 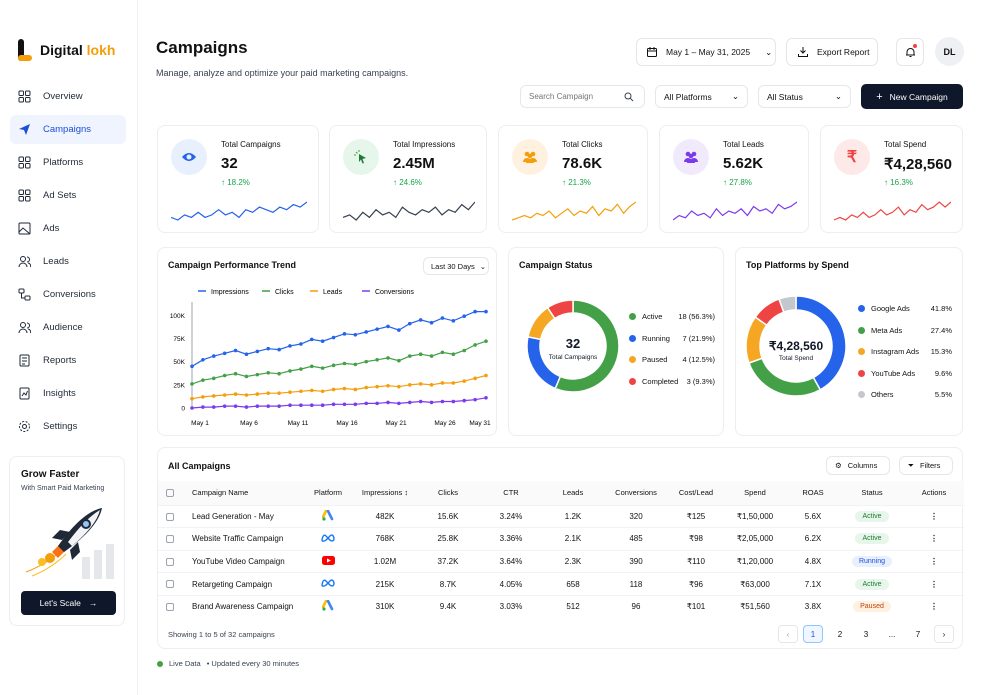 What do you see at coordinates (65, 50) in the screenshot?
I see `brand-logo: Digital lokh` at bounding box center [65, 50].